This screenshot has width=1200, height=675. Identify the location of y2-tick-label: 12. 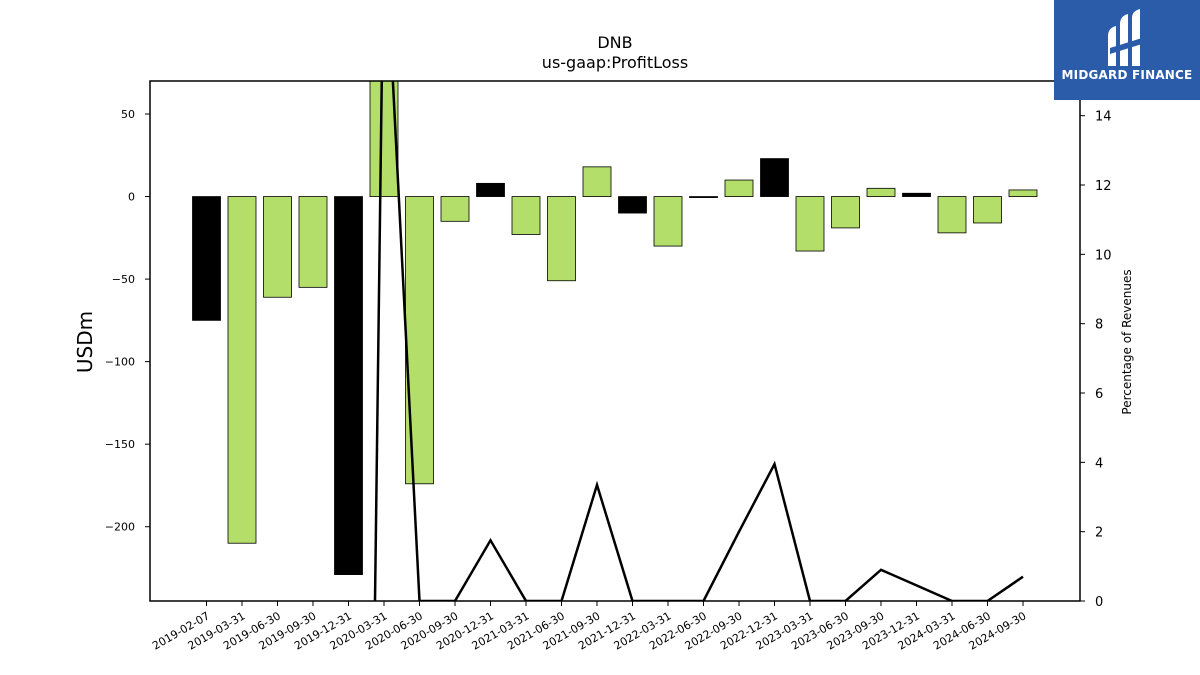
(1103, 186).